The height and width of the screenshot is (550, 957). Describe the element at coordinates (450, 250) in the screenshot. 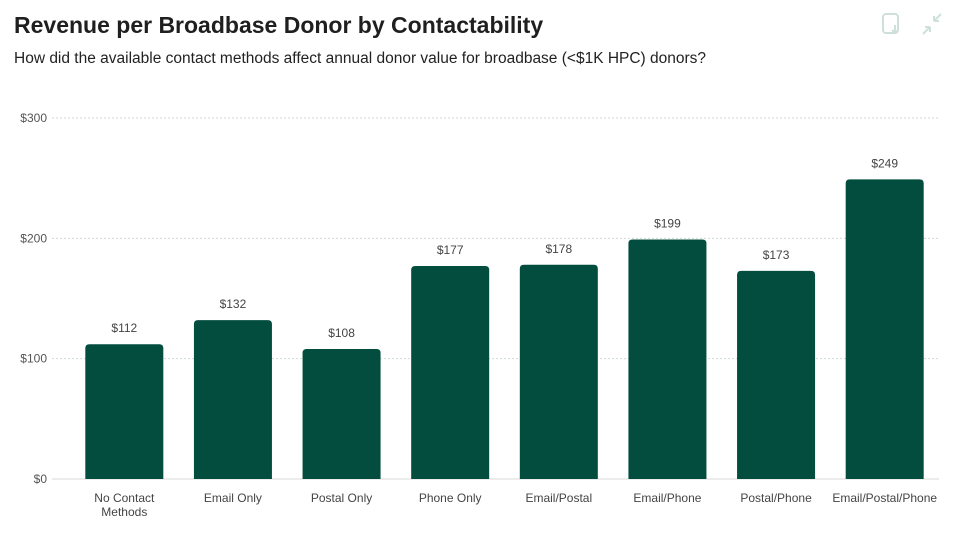

I see `data-label: $177` at that location.